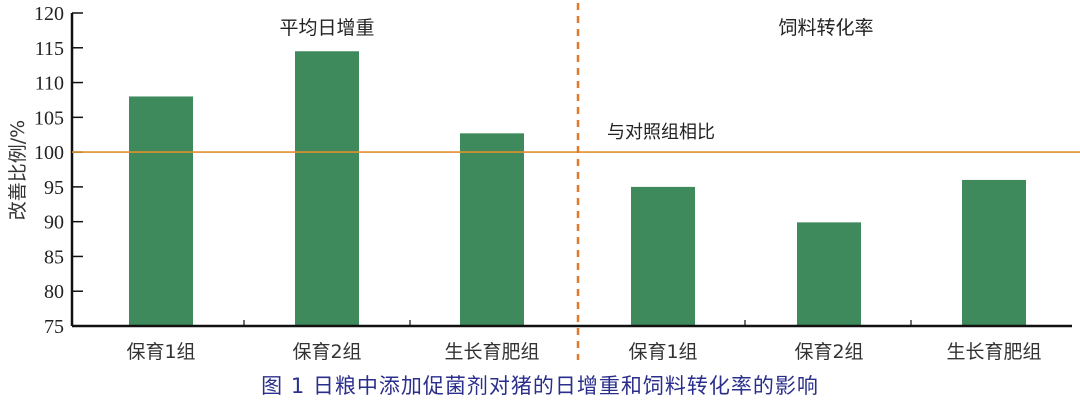 The height and width of the screenshot is (406, 1080). I want to click on reference-line-label: 与对照组相比, so click(661, 132).